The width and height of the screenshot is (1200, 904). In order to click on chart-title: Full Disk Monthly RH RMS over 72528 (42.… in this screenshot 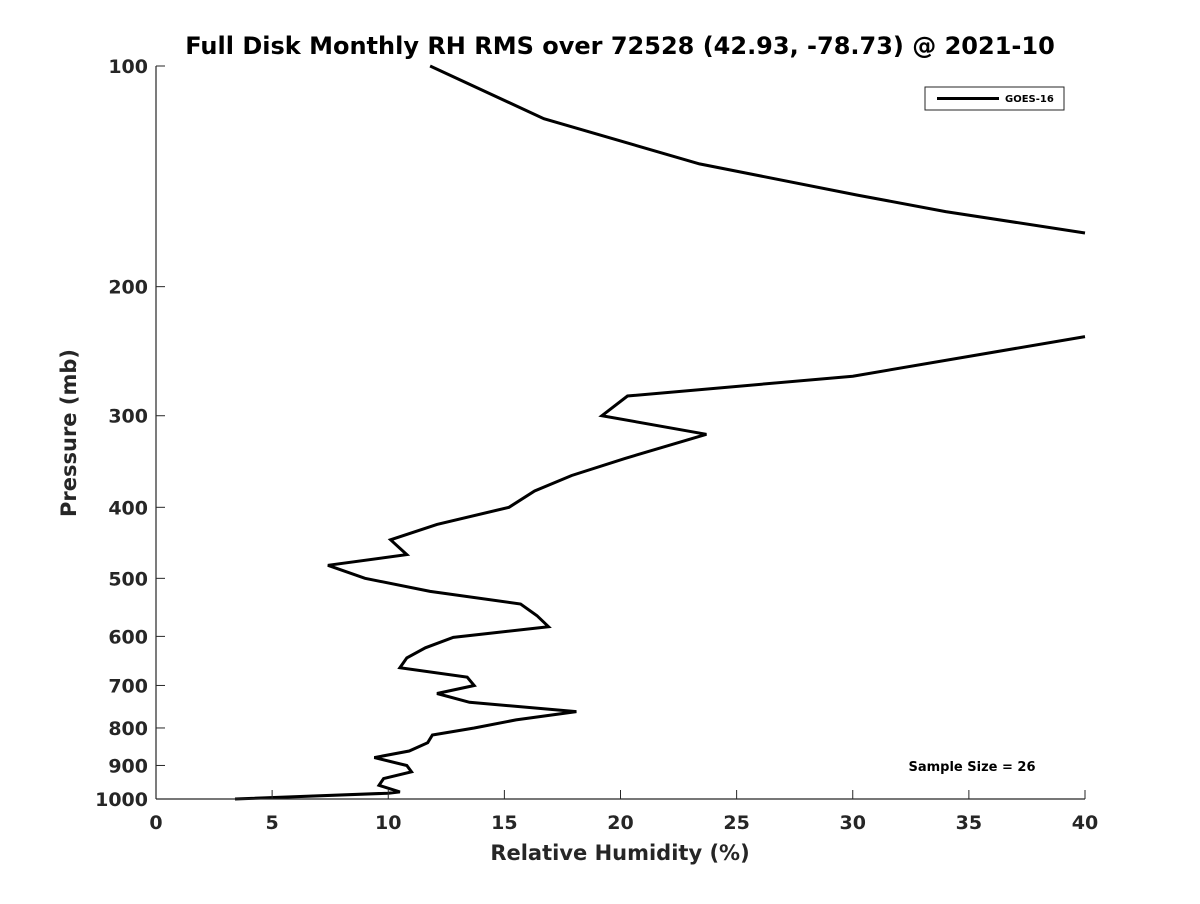, I will do `click(620, 46)`.